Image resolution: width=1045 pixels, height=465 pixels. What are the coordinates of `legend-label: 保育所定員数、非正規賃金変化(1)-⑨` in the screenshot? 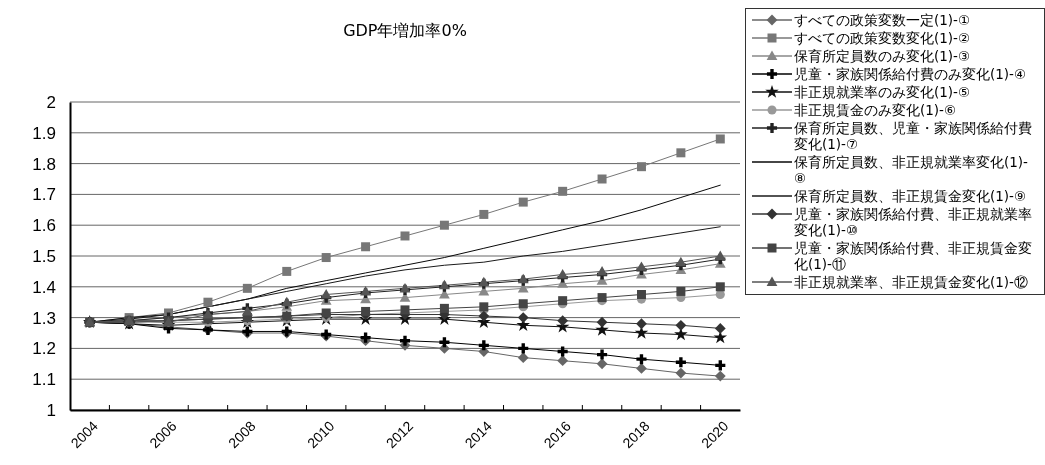 It's located at (910, 196).